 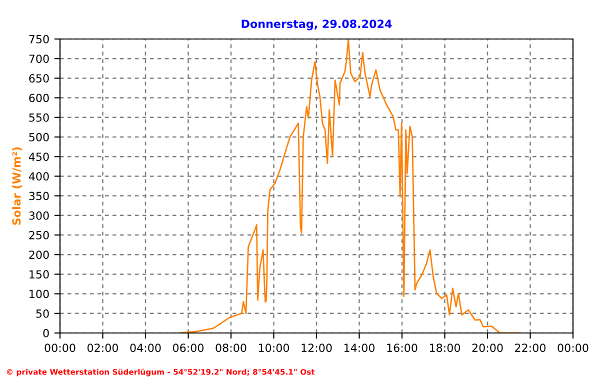 I want to click on y-tick-label: 600, so click(x=39, y=98).